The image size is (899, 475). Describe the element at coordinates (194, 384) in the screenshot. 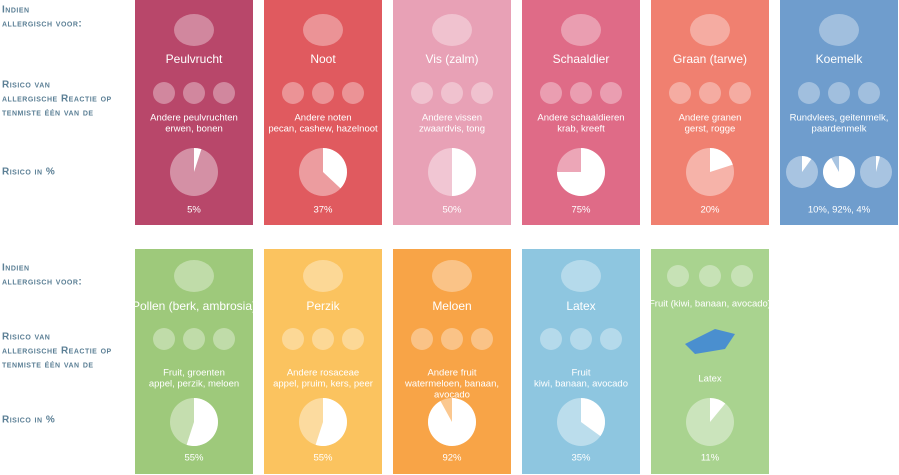

I see `card-text: appel, perzik, meloen` at that location.